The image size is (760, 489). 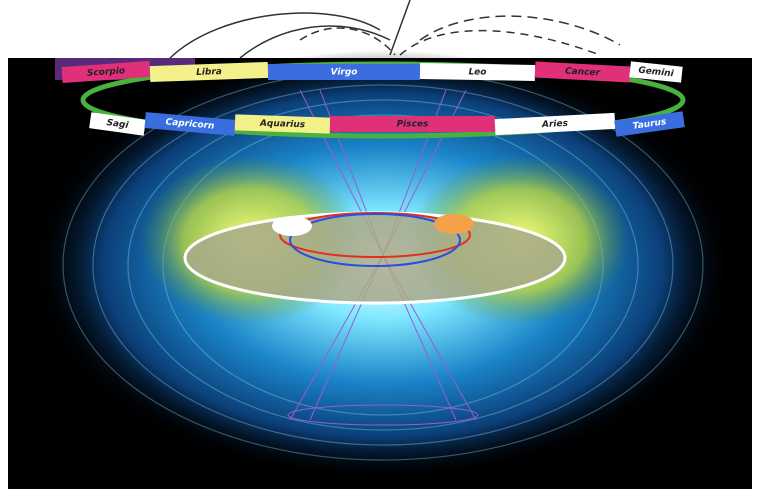 I want to click on zodiac-label: Aquarius, so click(x=282, y=125).